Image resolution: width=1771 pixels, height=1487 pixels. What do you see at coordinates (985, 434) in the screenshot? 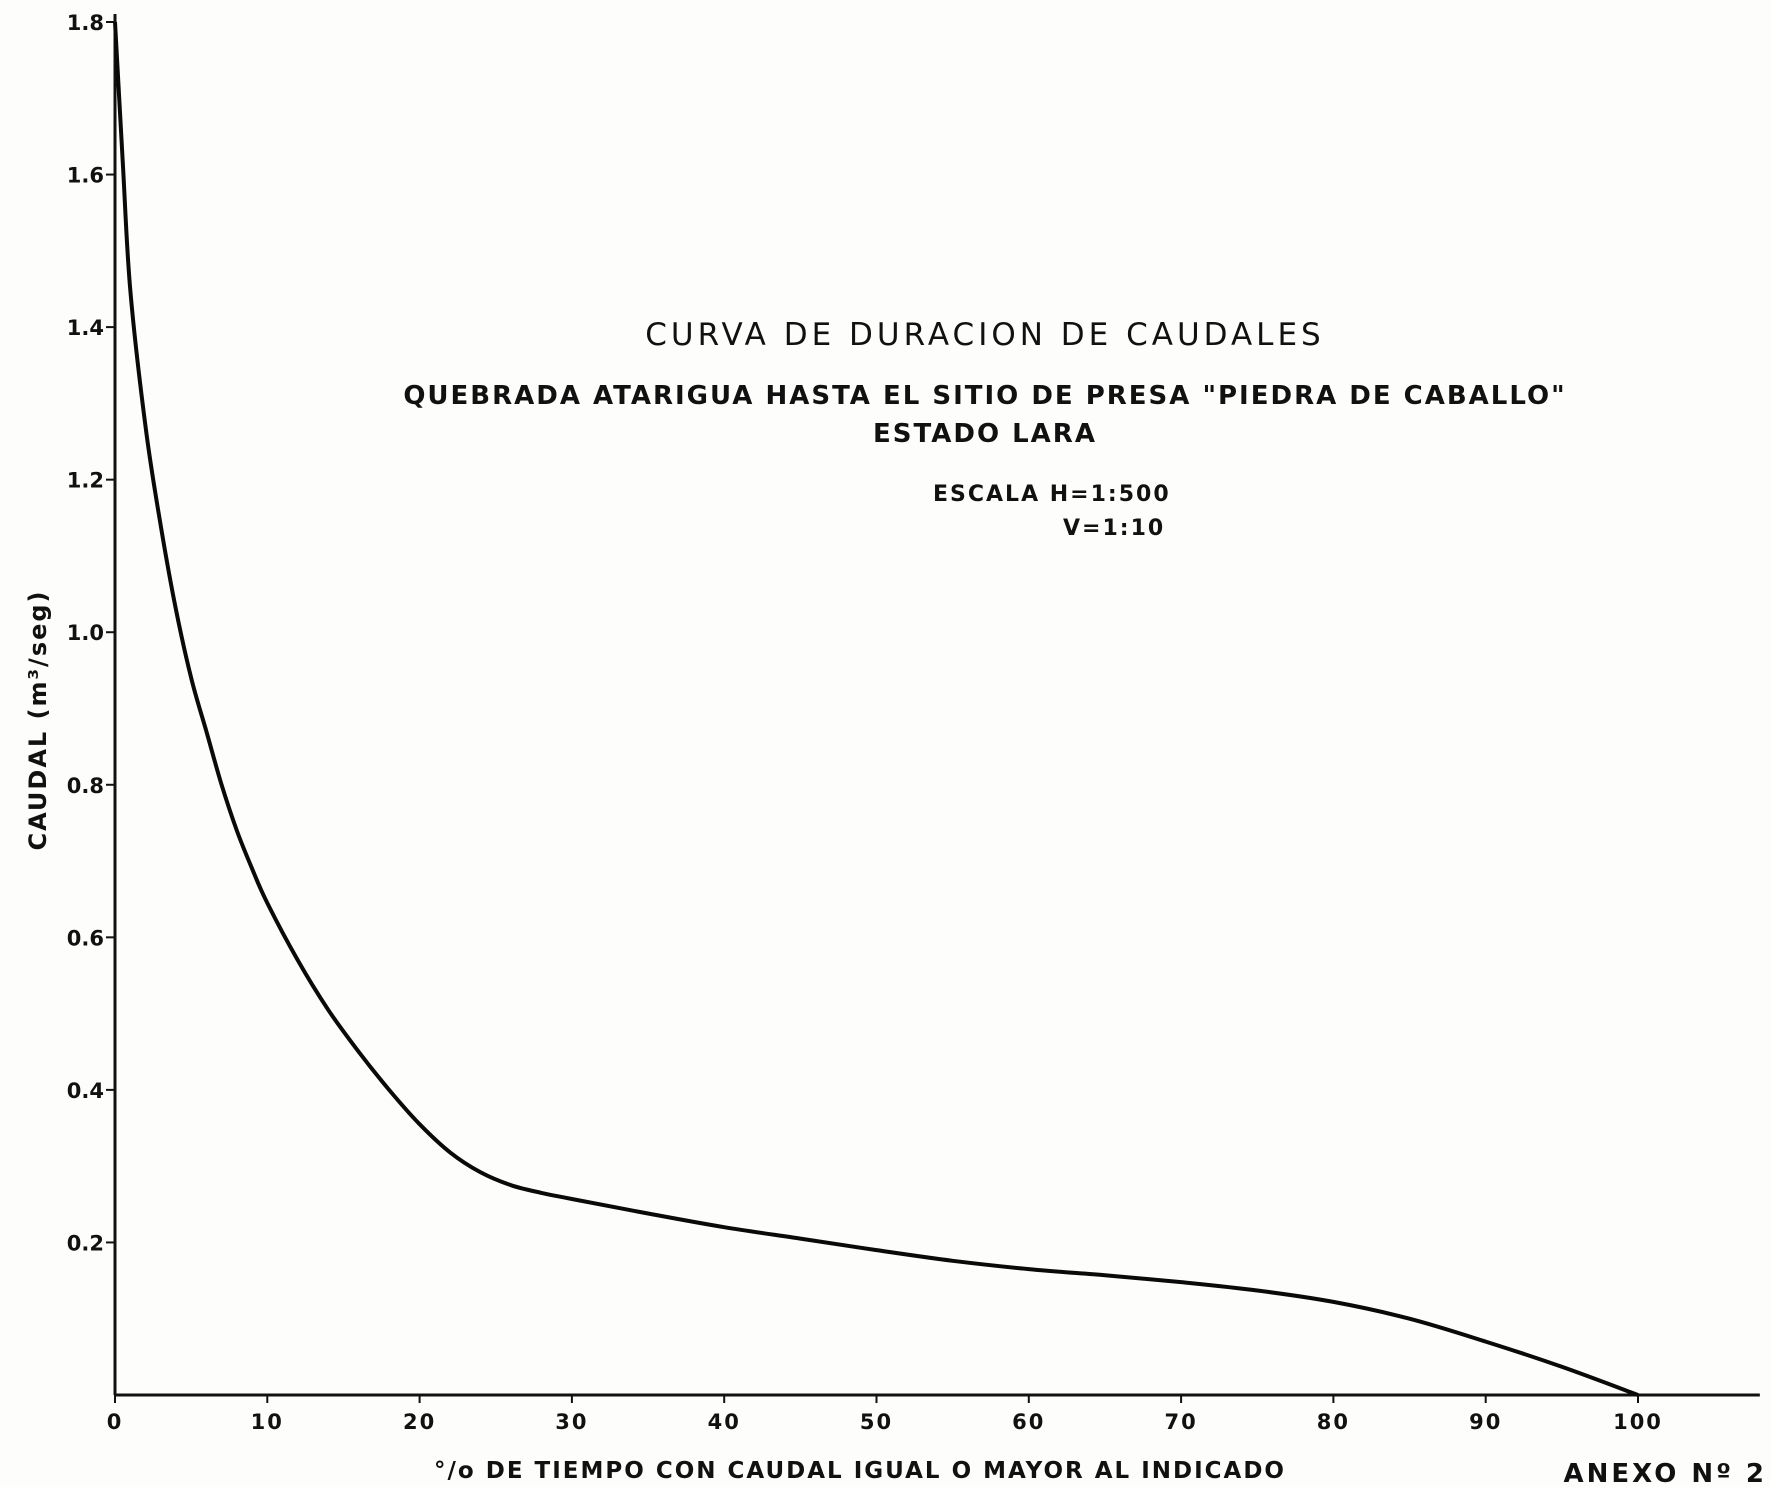
I see `chart-subtitle-line-2: ESTADO LARA` at bounding box center [985, 434].